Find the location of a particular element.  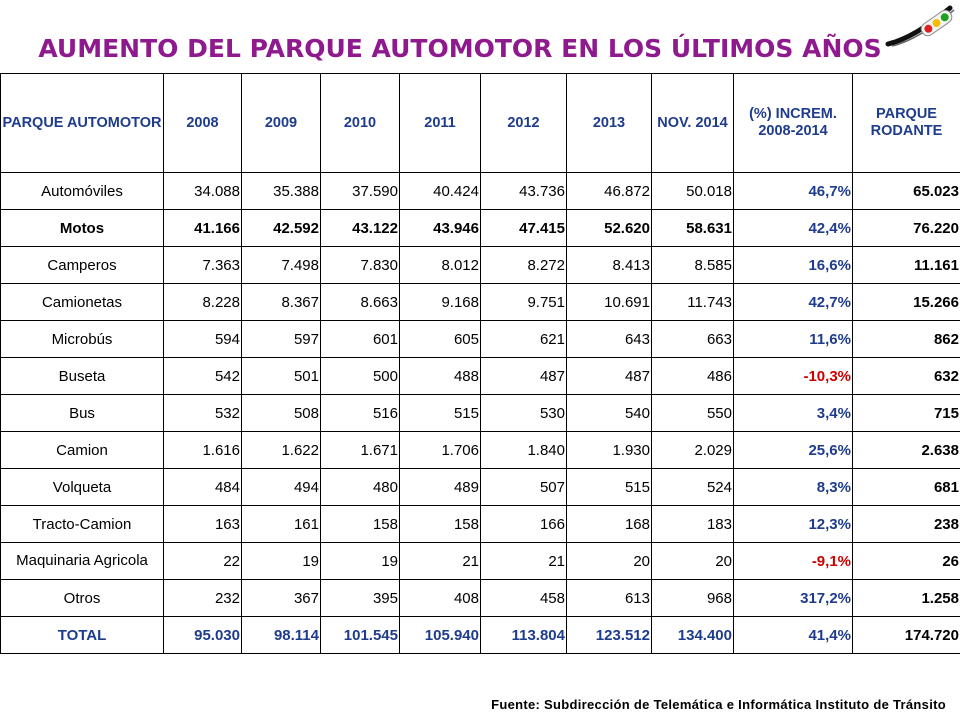

rolling-fleet-cell: 11.161 is located at coordinates (906, 265).